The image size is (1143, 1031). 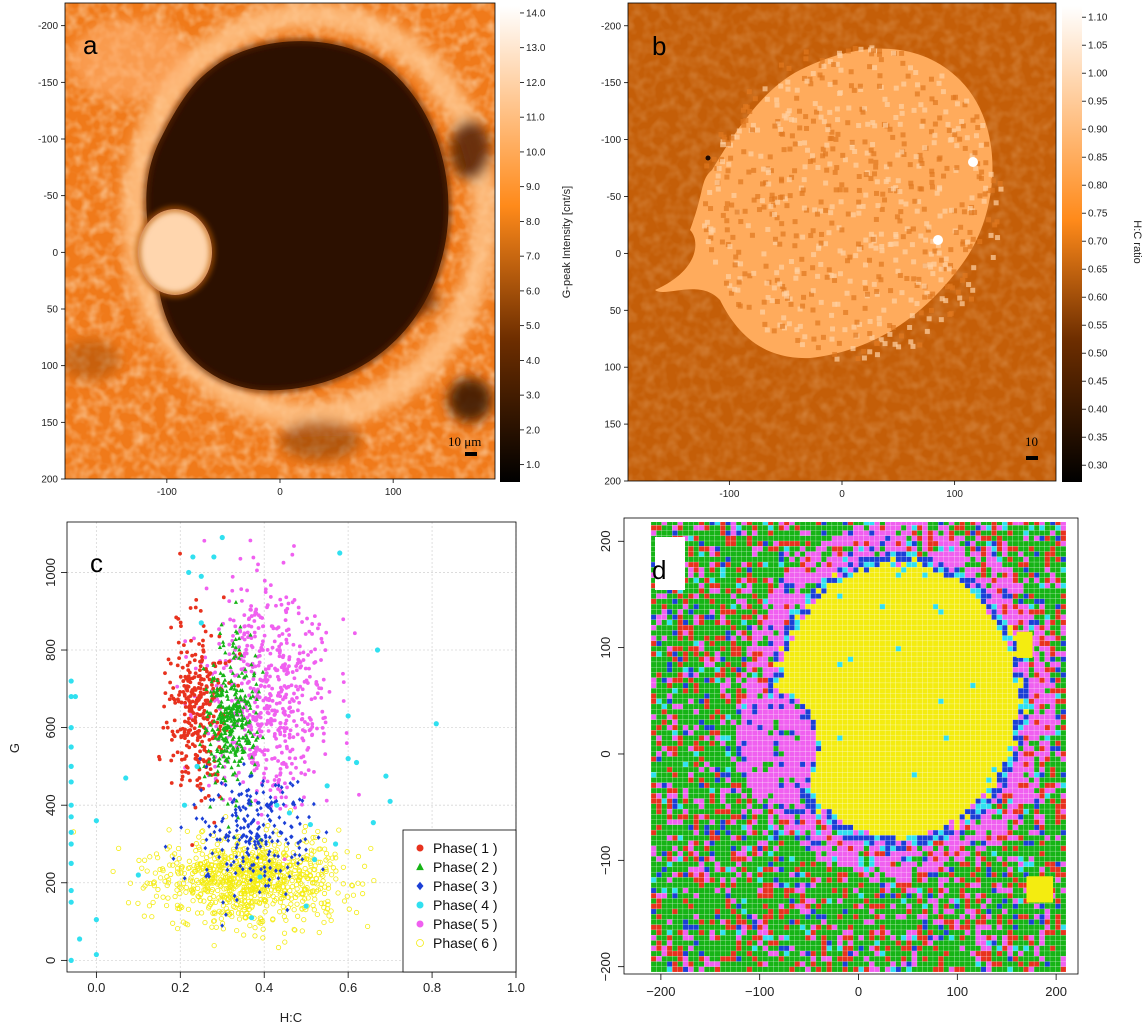 What do you see at coordinates (1098, 214) in the screenshot?
I see `colorbar-tick-label: 0.75` at bounding box center [1098, 214].